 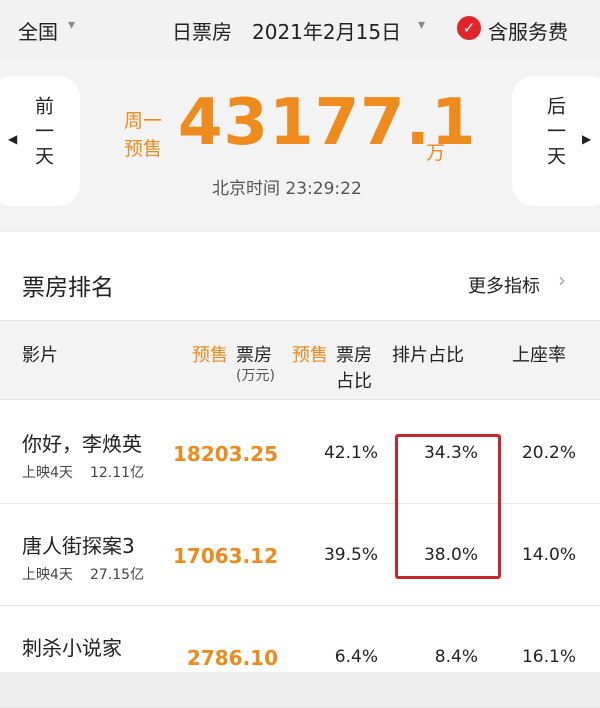 I want to click on date: 2021年2月15日, so click(x=327, y=32).